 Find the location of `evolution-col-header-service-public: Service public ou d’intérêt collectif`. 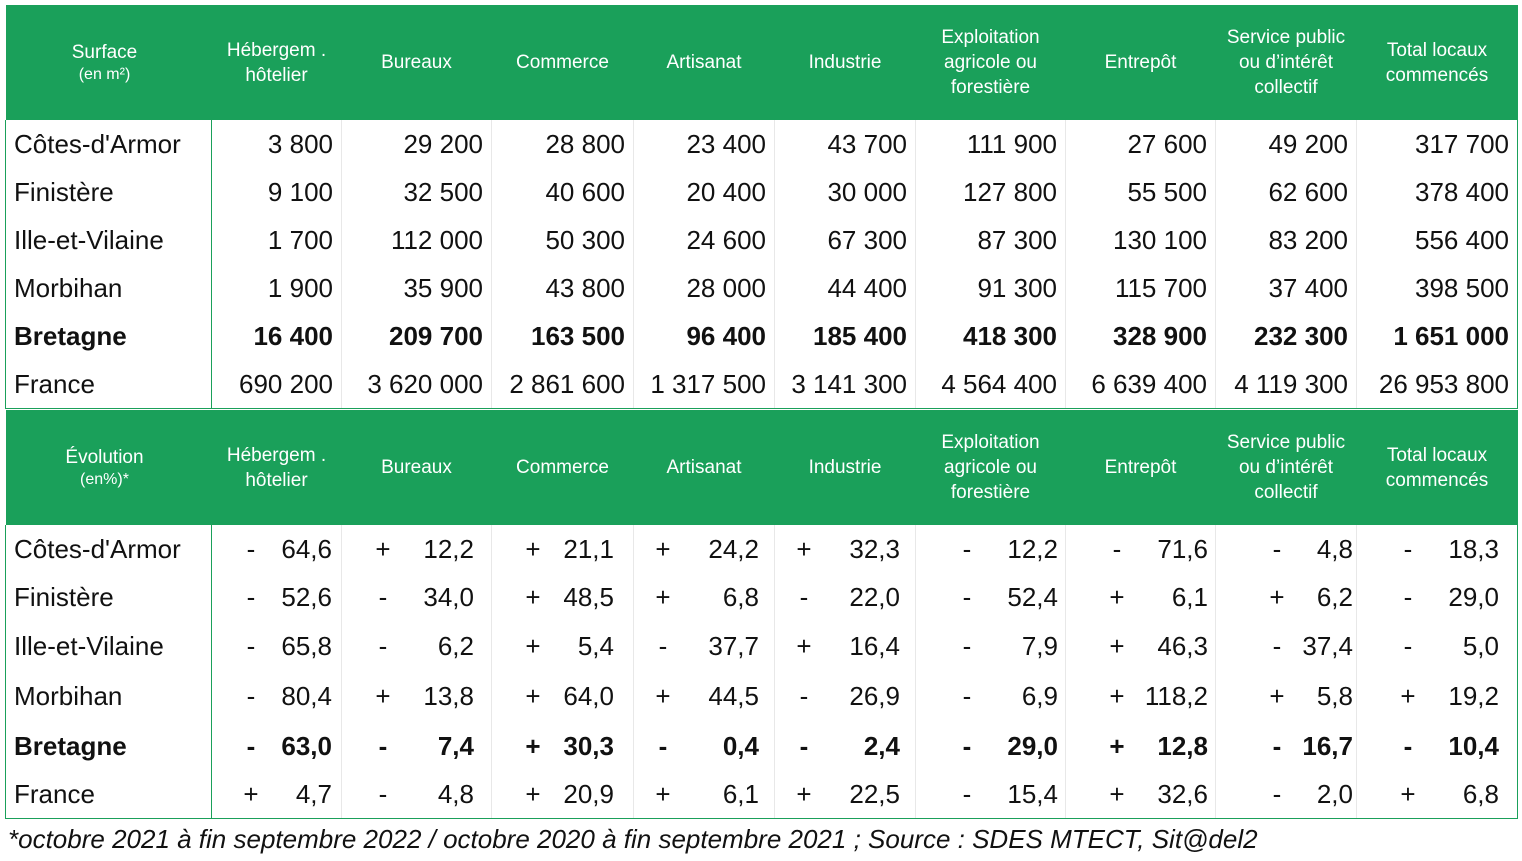

evolution-col-header-service-public: Service public ou d’intérêt collectif is located at coordinates (1286, 467).